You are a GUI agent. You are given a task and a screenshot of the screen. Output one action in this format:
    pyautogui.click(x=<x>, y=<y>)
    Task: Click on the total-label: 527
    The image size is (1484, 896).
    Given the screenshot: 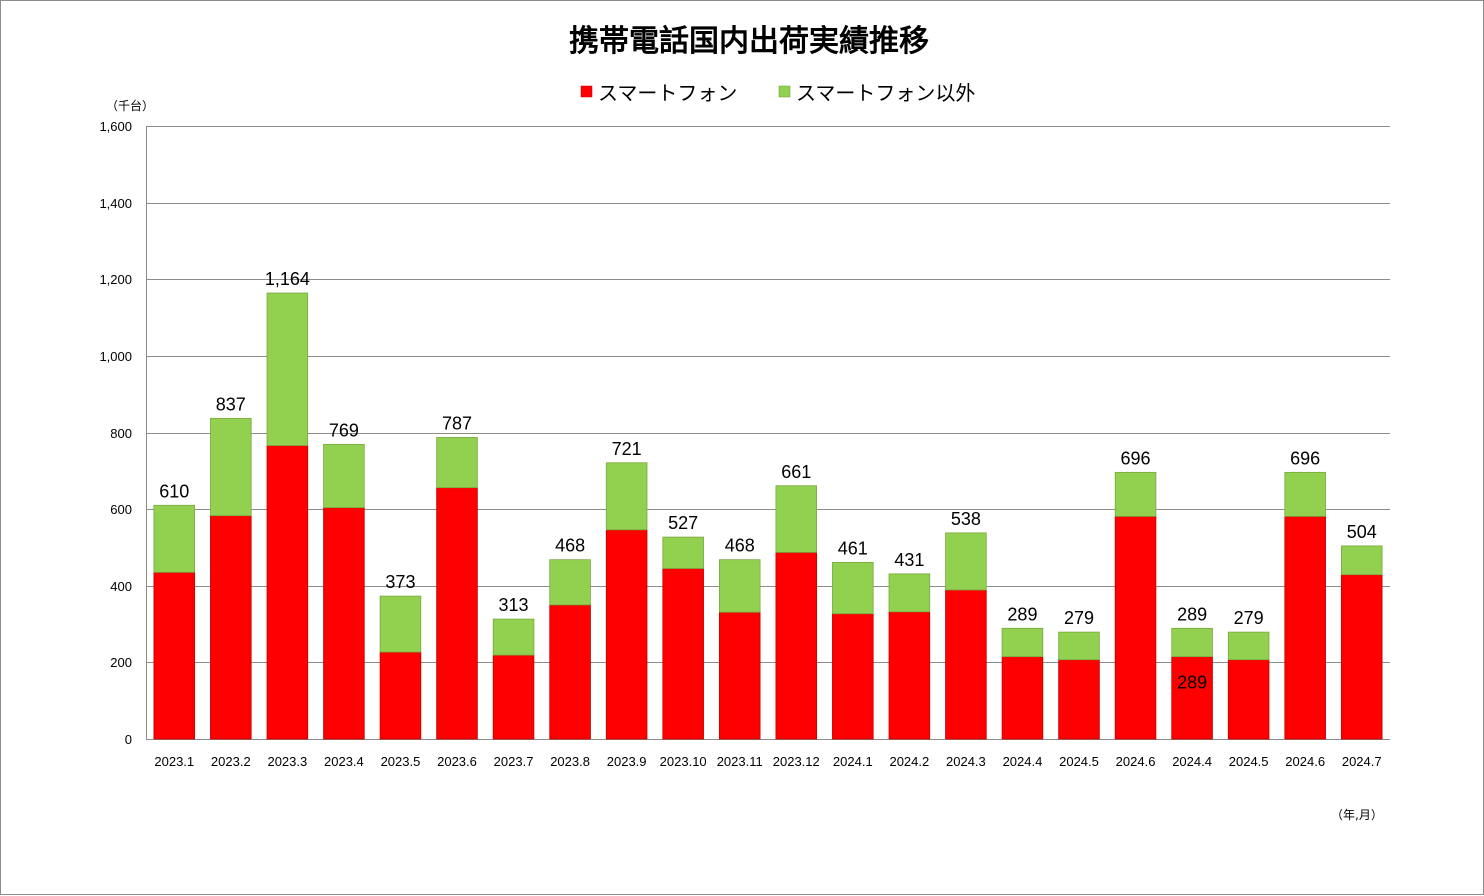 What is the action you would take?
    pyautogui.click(x=683, y=523)
    